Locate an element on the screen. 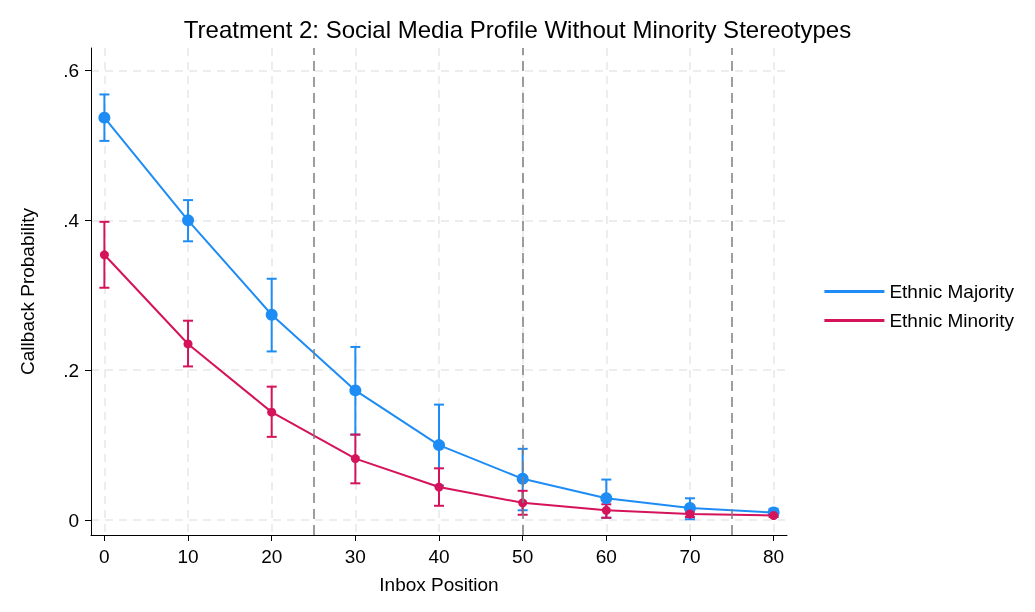 The width and height of the screenshot is (1035, 612). x-axis-title: Inbox Position is located at coordinates (439, 584).